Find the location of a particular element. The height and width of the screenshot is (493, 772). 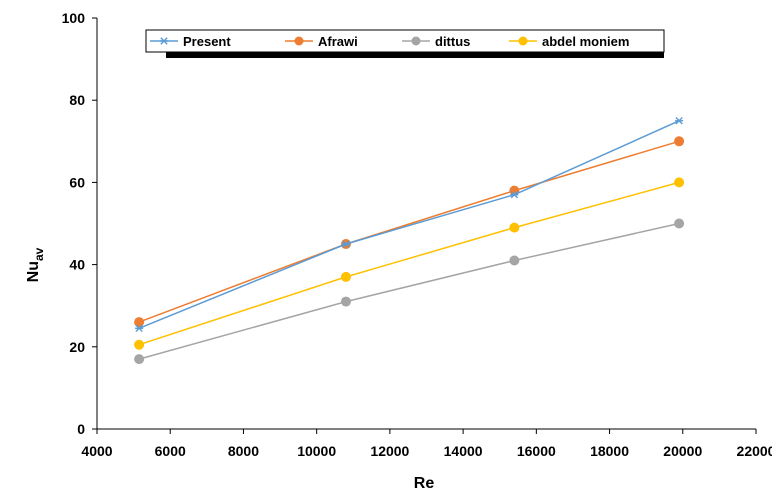

x-tick-label: 8000 is located at coordinates (243, 451).